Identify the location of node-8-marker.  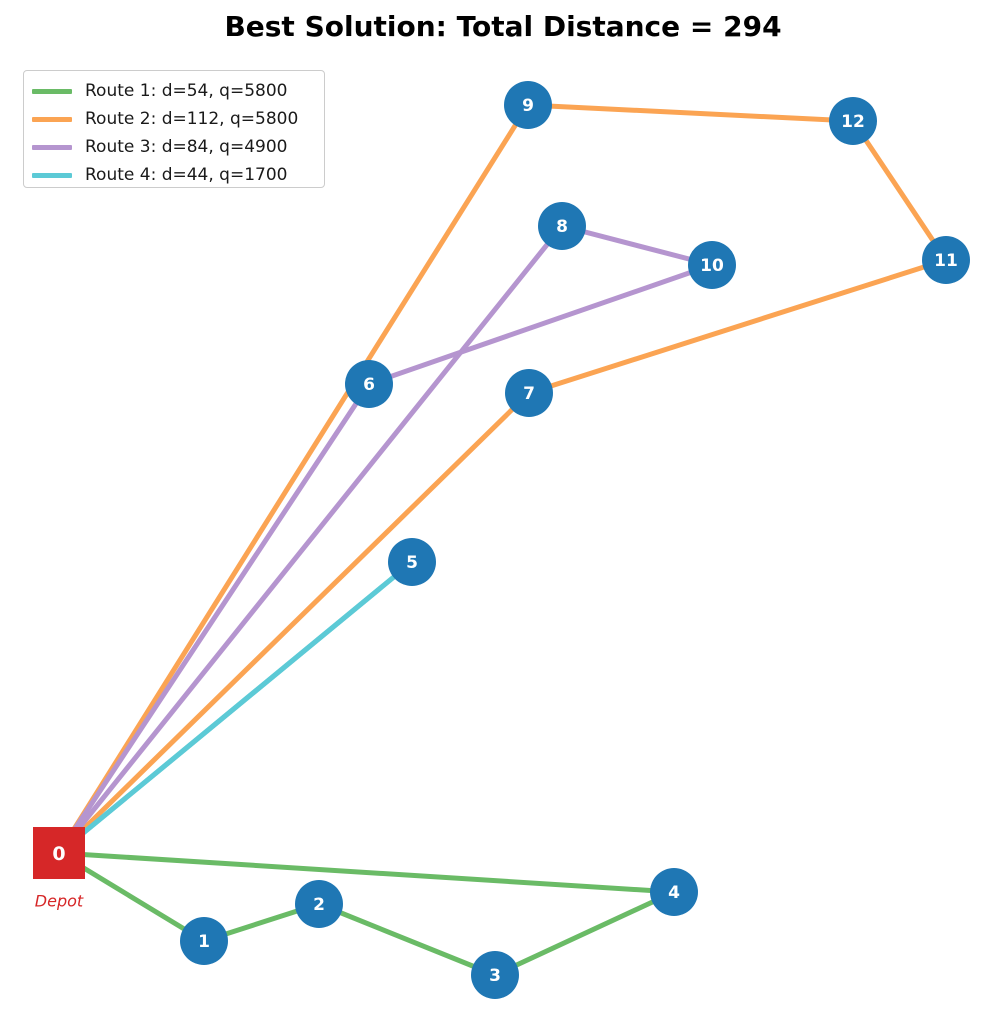
(562, 226).